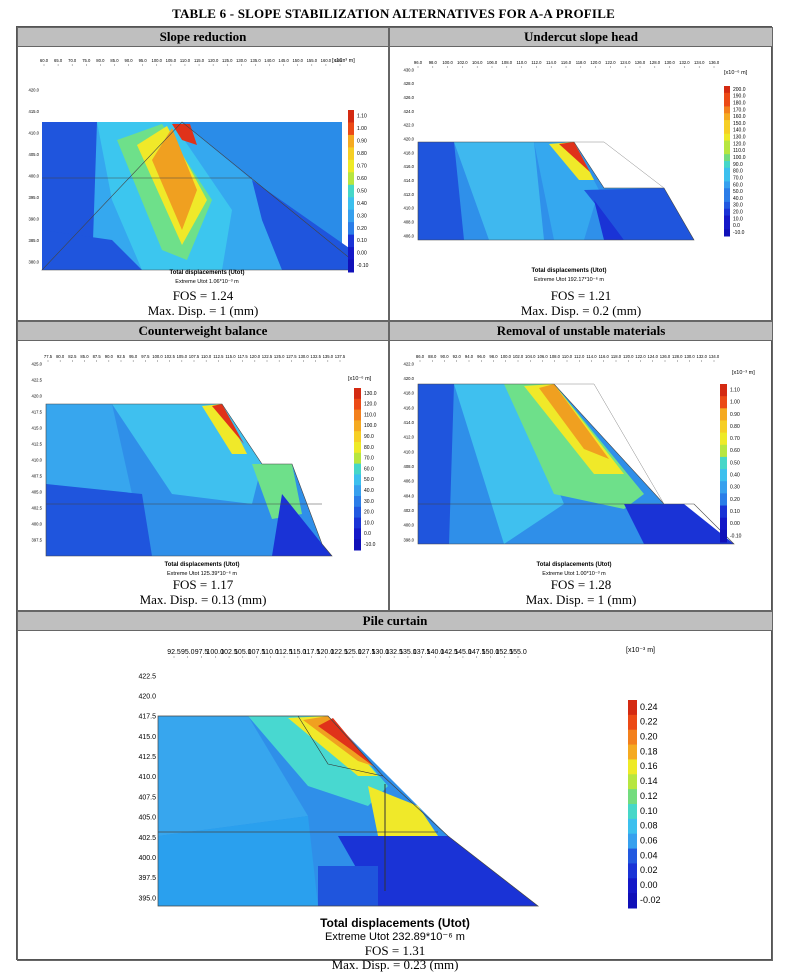 This screenshot has width=787, height=977. What do you see at coordinates (418, 62) in the screenshot?
I see `x-tick-label: 96.0` at bounding box center [418, 62].